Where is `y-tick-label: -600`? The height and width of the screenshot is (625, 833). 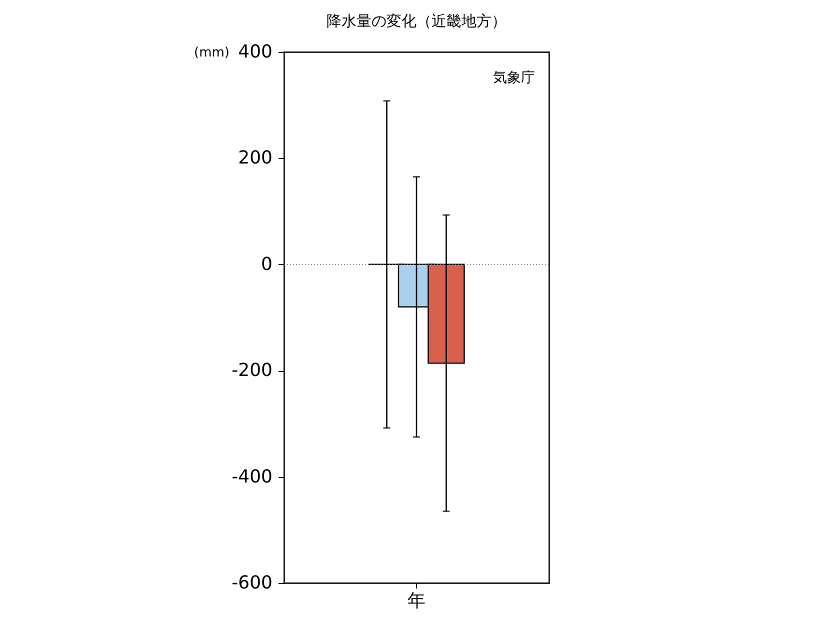
y-tick-label: -600 is located at coordinates (252, 583).